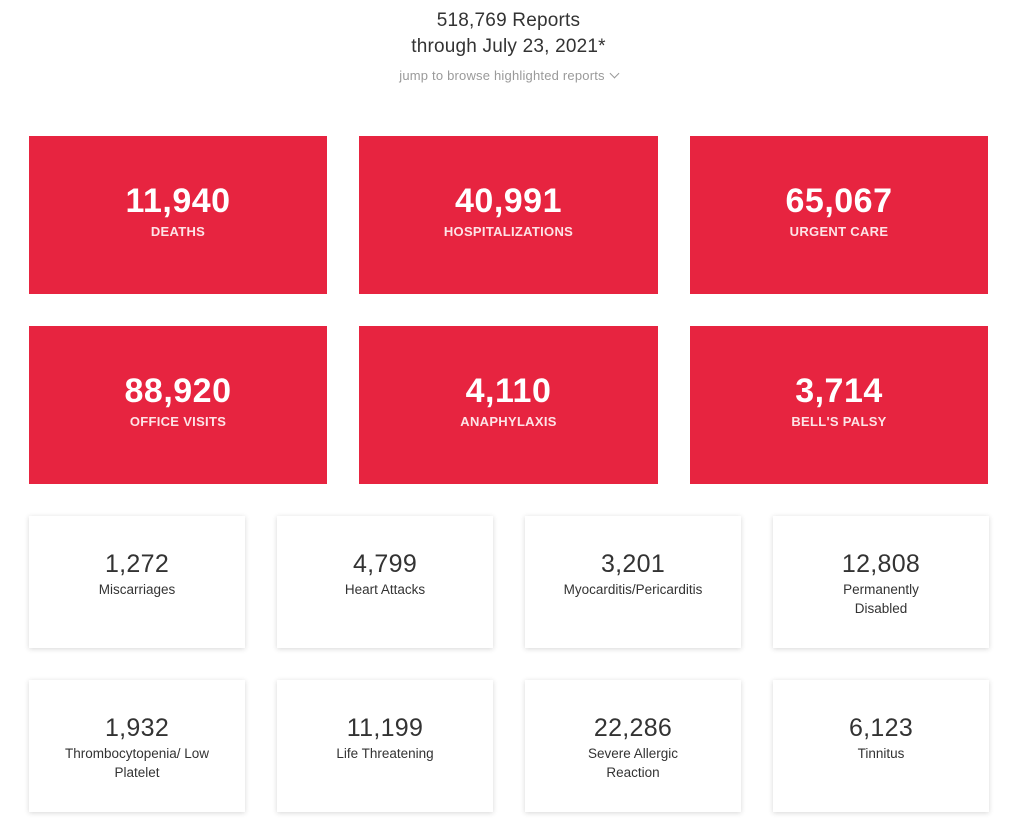 The width and height of the screenshot is (1025, 834). What do you see at coordinates (508, 201) in the screenshot?
I see `stat-value: 40,991` at bounding box center [508, 201].